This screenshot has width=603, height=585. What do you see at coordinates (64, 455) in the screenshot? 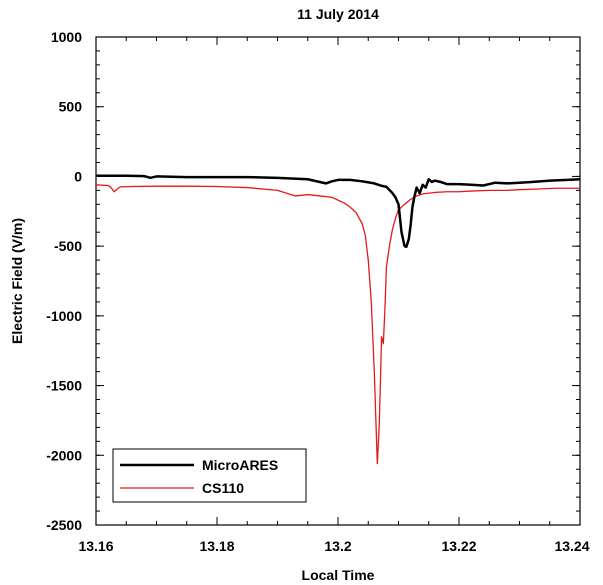
I see `y-tick-label: -2000` at bounding box center [64, 455].